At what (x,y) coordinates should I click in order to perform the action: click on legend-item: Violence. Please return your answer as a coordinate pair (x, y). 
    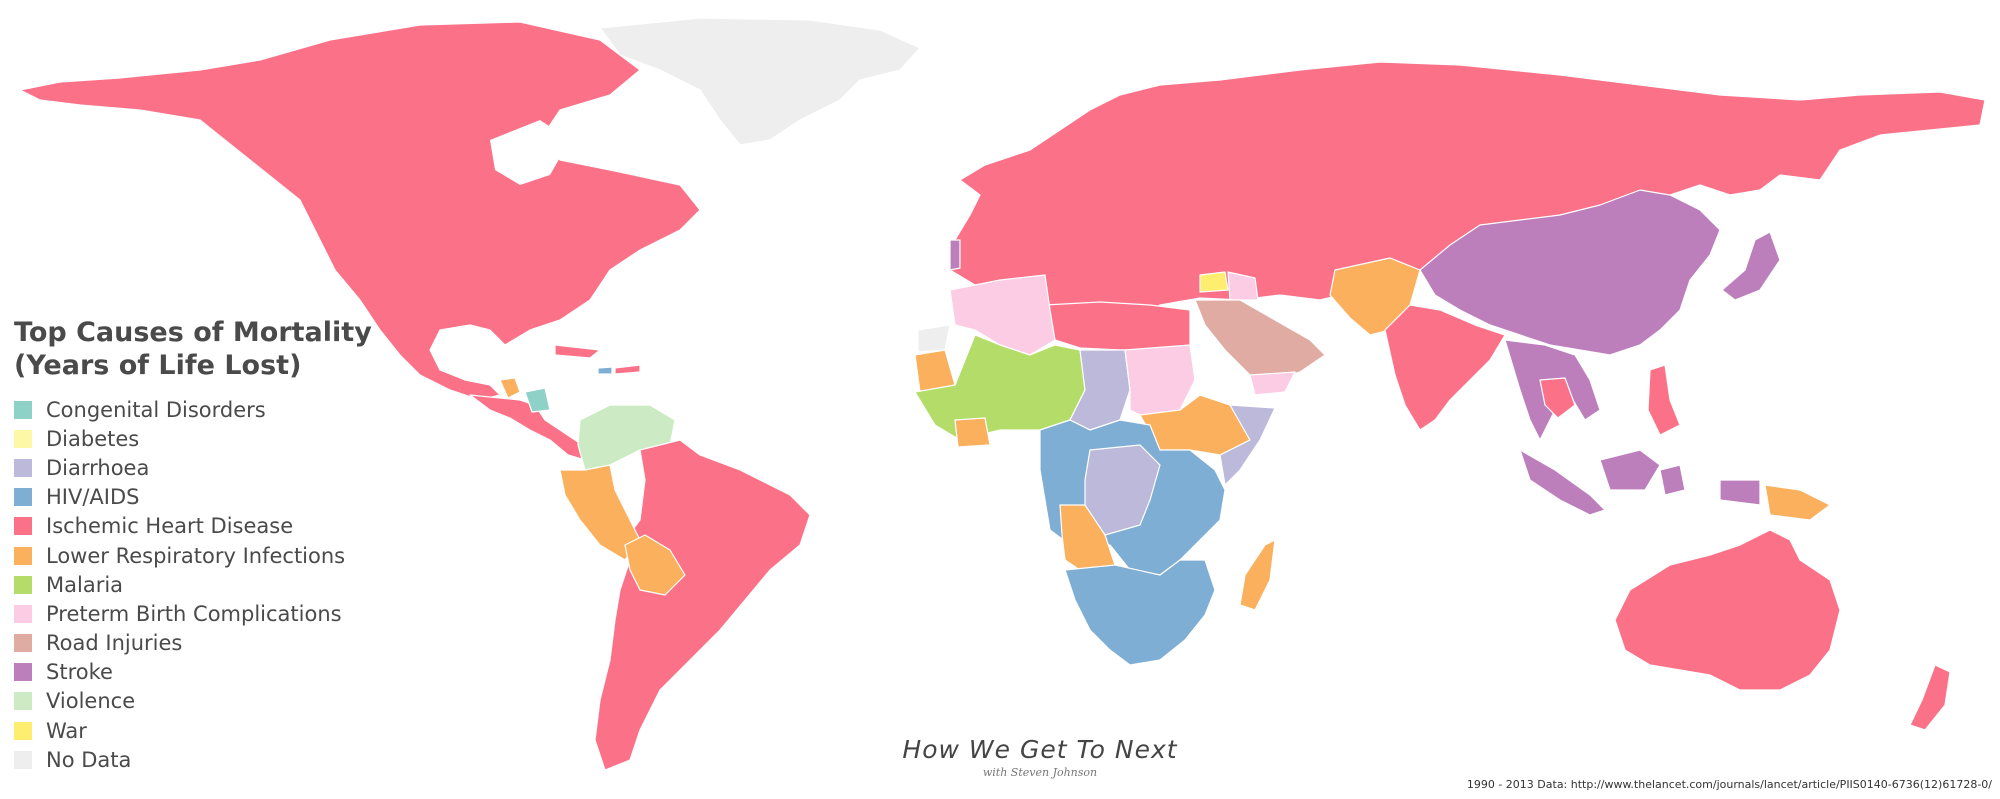
    Looking at the image, I should click on (194, 701).